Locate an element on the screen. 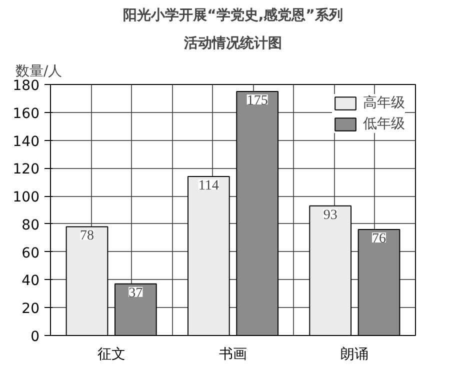  legend-label: 低年级 is located at coordinates (384, 124).